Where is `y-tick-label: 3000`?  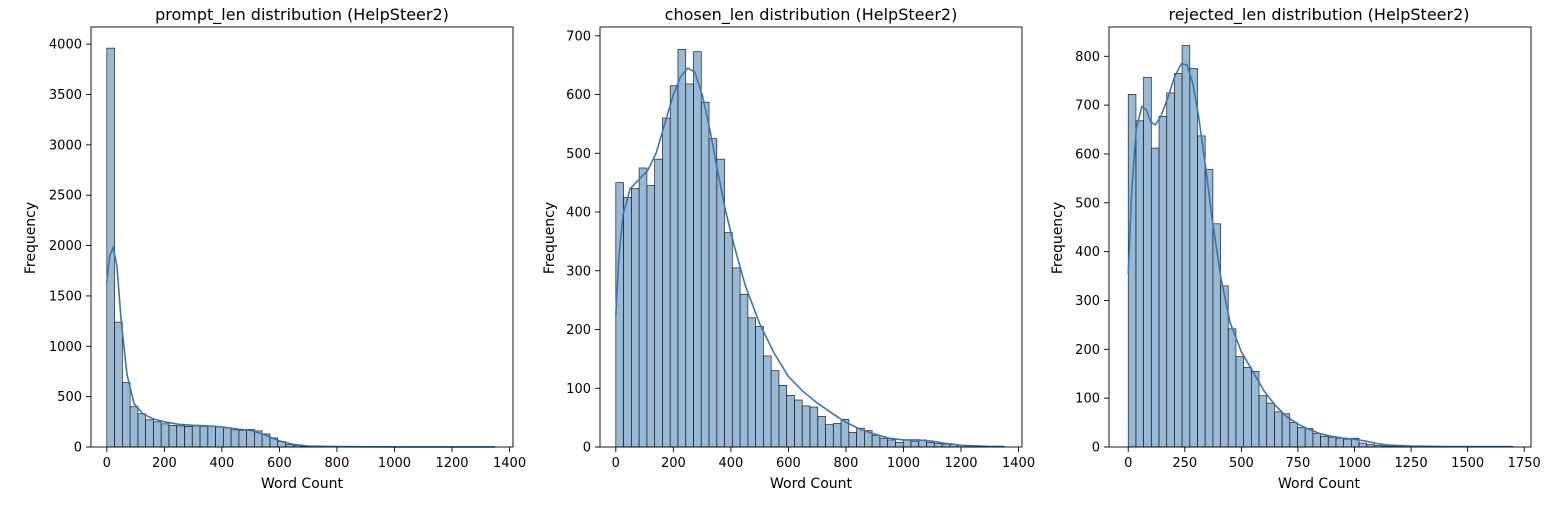
y-tick-label: 3000 is located at coordinates (65, 145).